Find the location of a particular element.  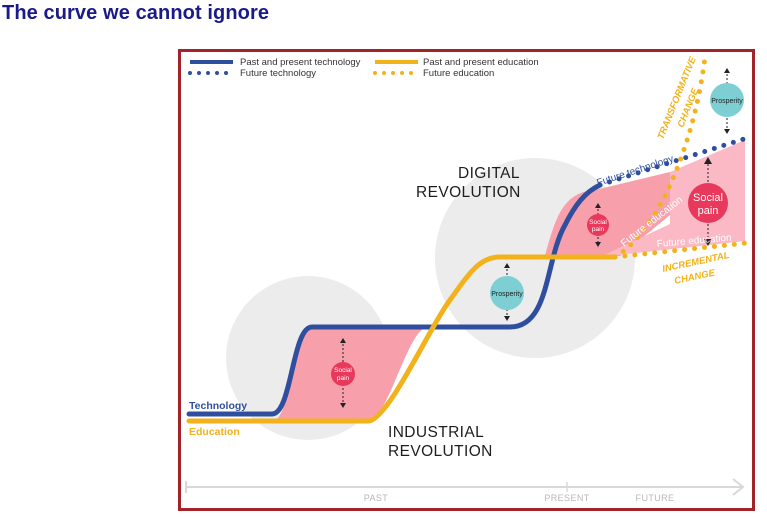

future-education-incremental-line is located at coordinates (681, 250).